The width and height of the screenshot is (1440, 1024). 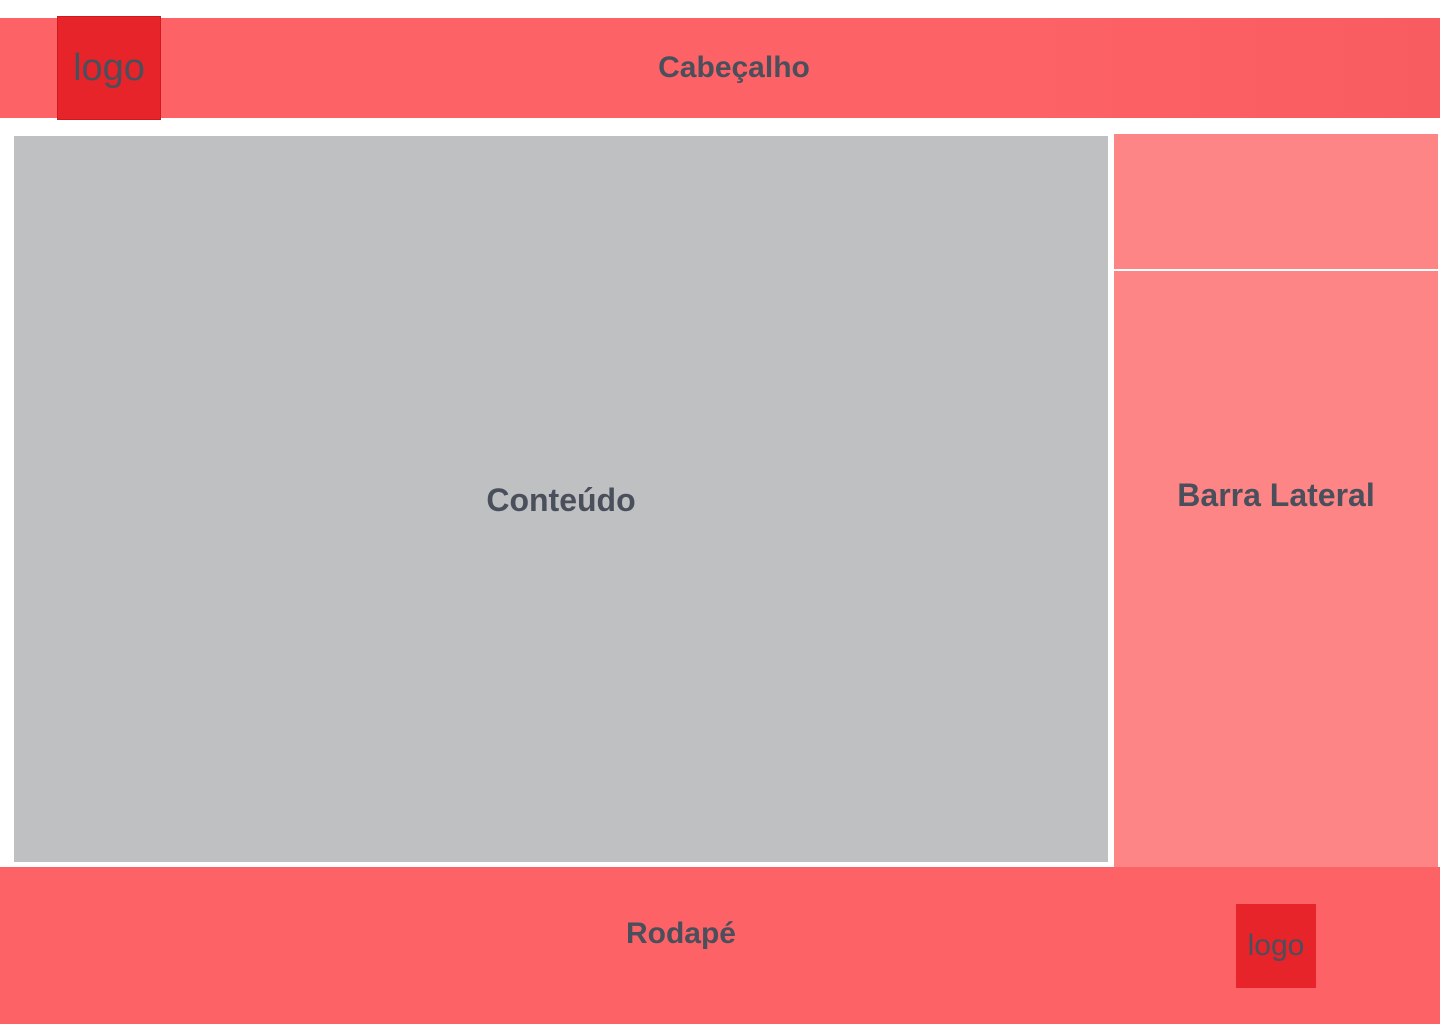 I want to click on header: Cabeçalho, so click(x=720, y=68).